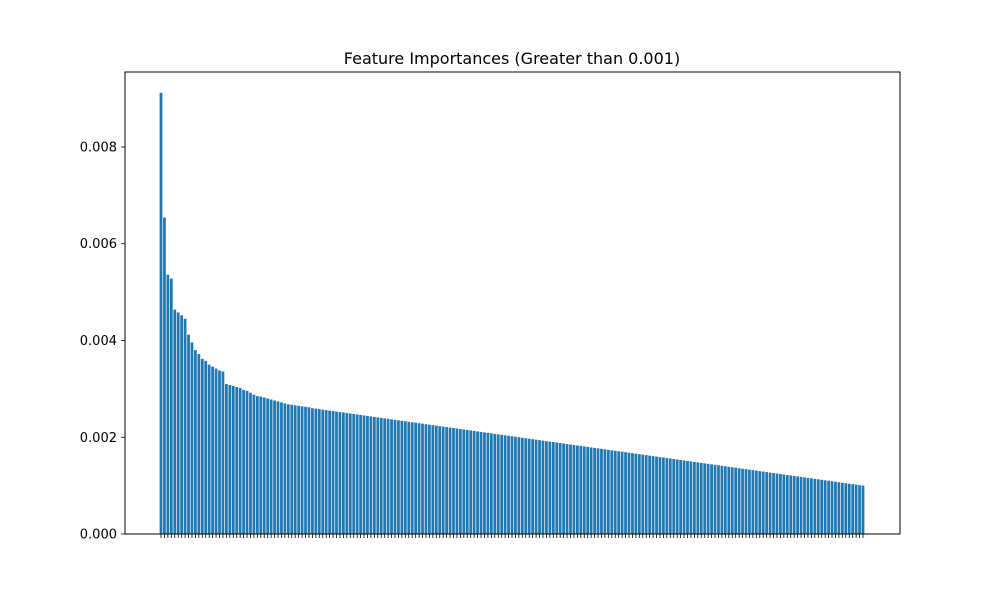  What do you see at coordinates (98, 535) in the screenshot?
I see `y-tick-label: 0.000` at bounding box center [98, 535].